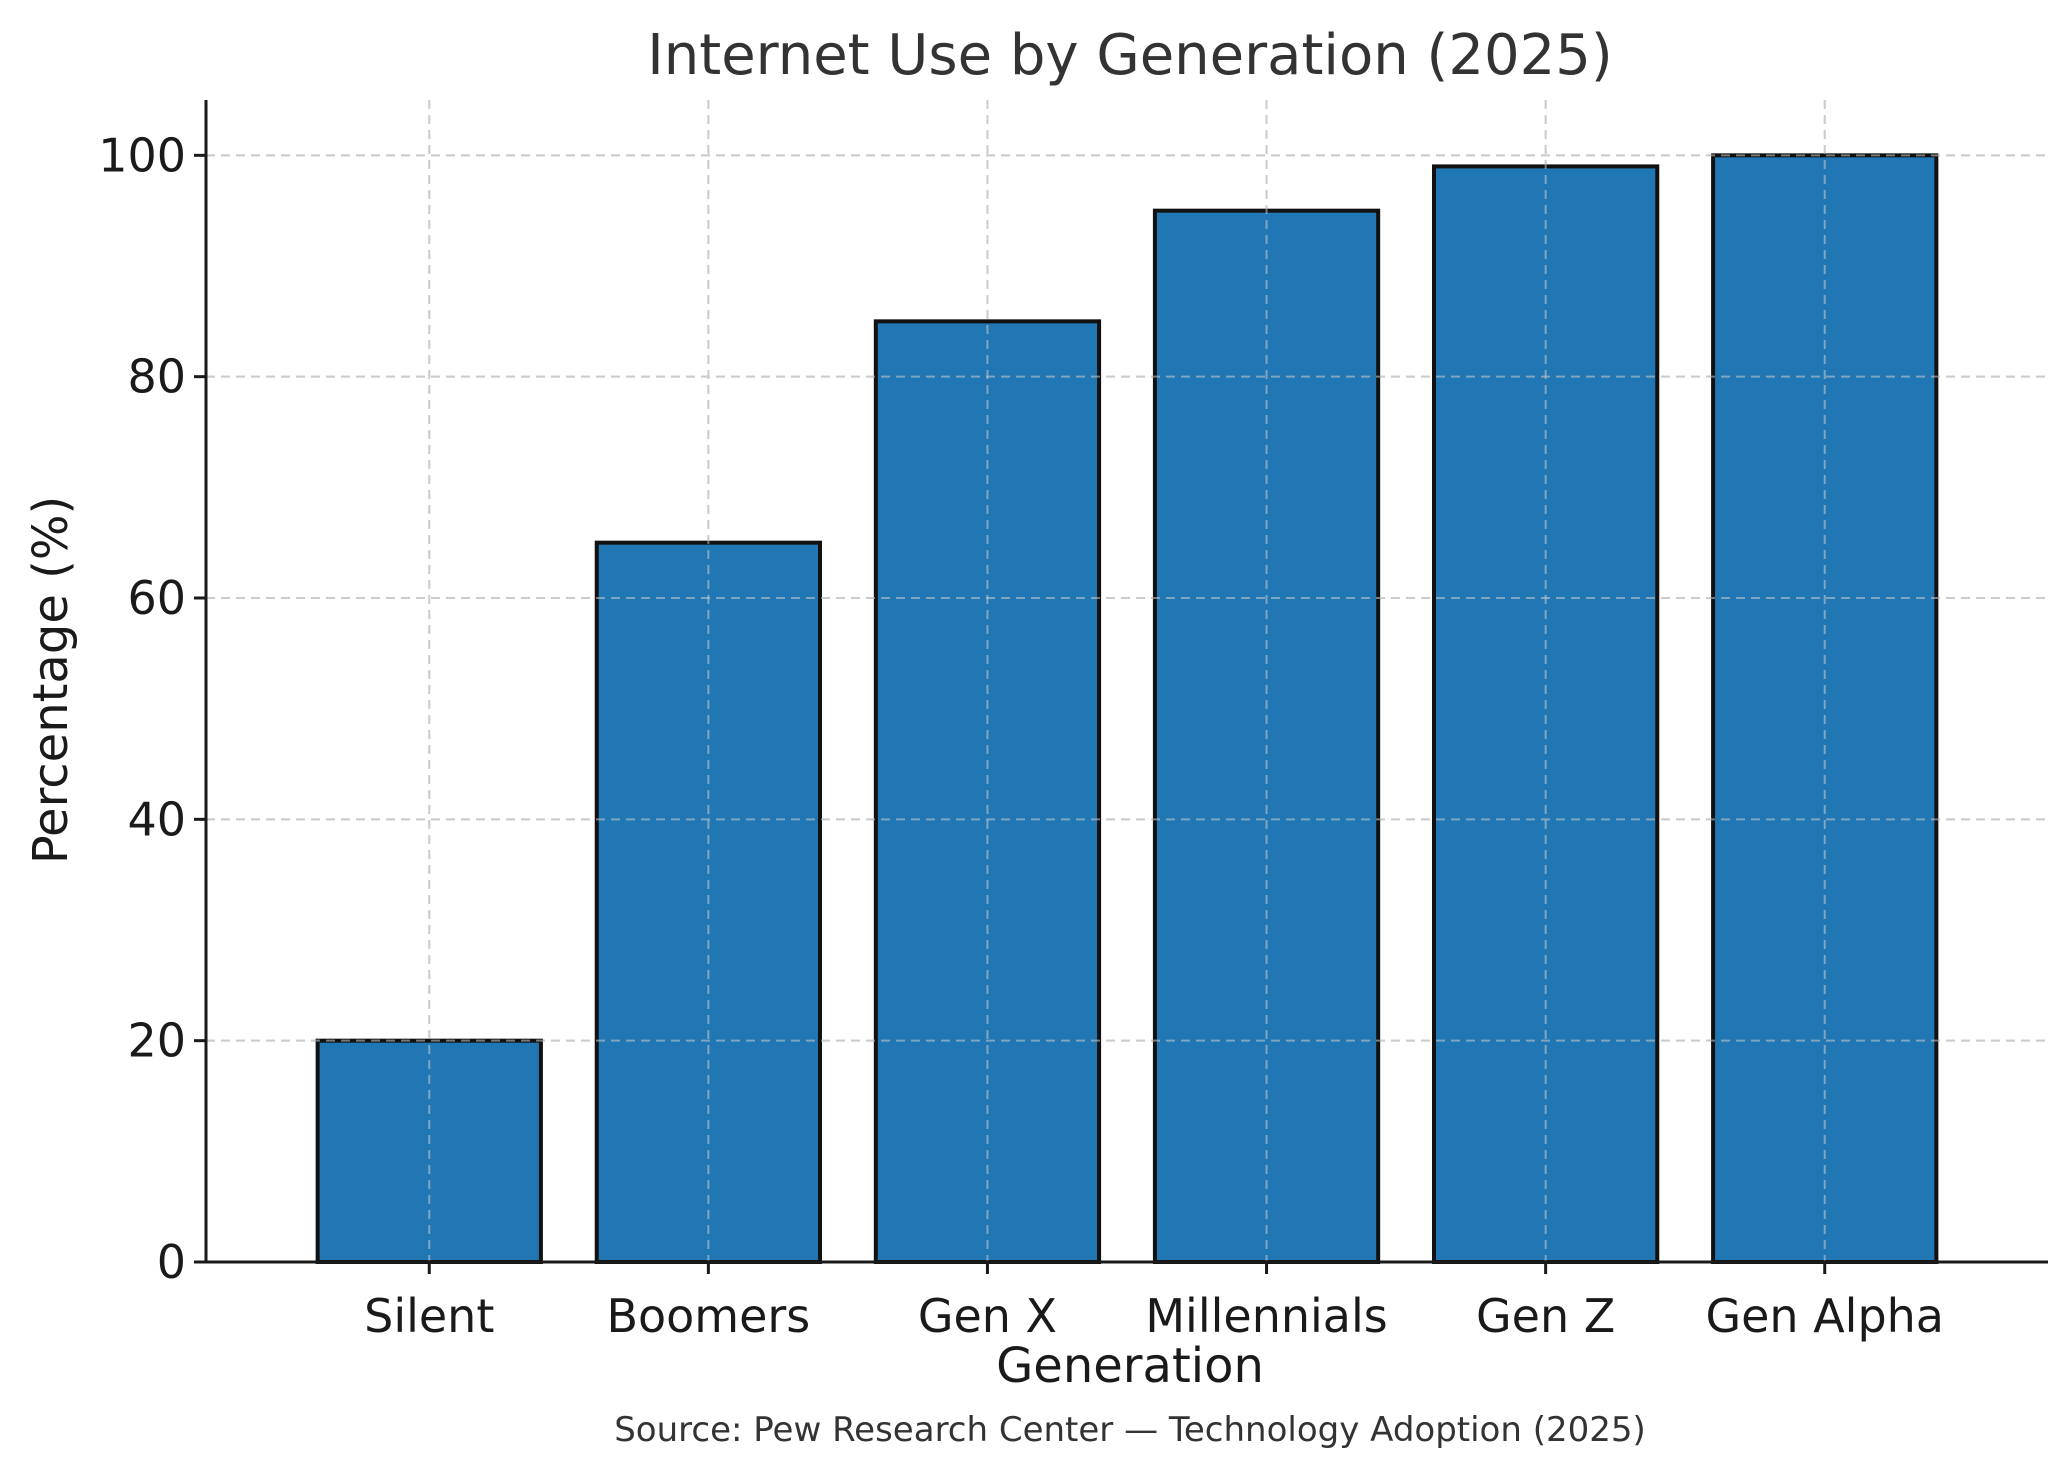 The width and height of the screenshot is (2068, 1471). What do you see at coordinates (152, 708) in the screenshot?
I see `y-axis-ticks: 0 20 40 60 80 100` at bounding box center [152, 708].